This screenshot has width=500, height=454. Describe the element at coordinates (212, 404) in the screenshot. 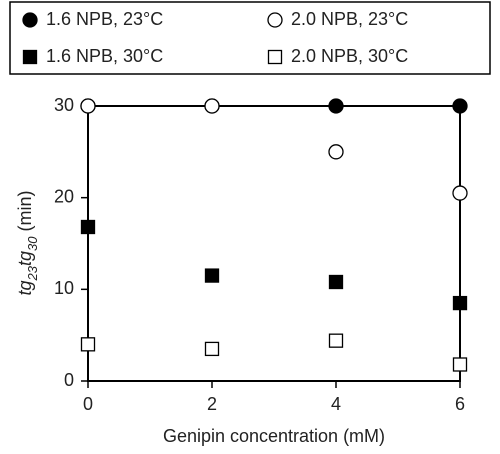

I see `x-tick-label: 2` at that location.